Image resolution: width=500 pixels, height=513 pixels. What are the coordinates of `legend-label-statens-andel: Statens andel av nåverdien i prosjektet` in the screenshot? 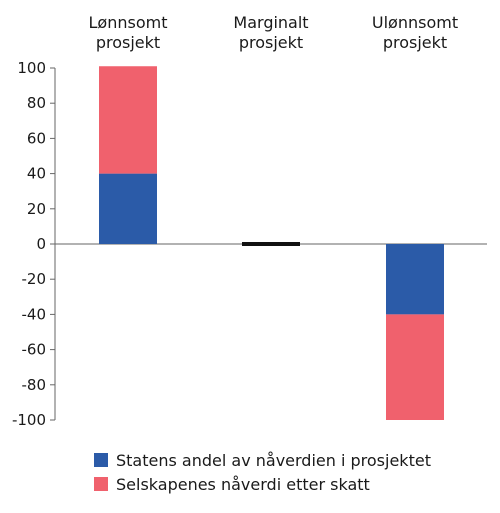 It's located at (273, 460).